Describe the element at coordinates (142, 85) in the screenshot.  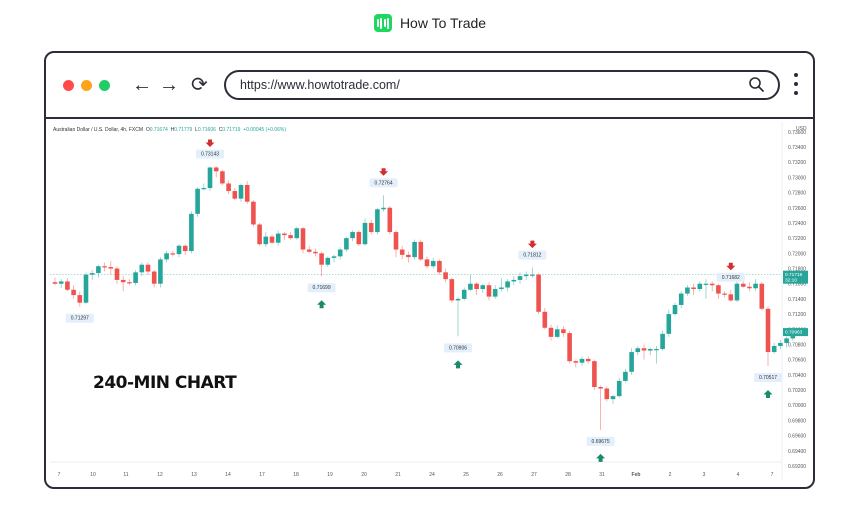
I see `back-arrow-icon: ←` at that location.